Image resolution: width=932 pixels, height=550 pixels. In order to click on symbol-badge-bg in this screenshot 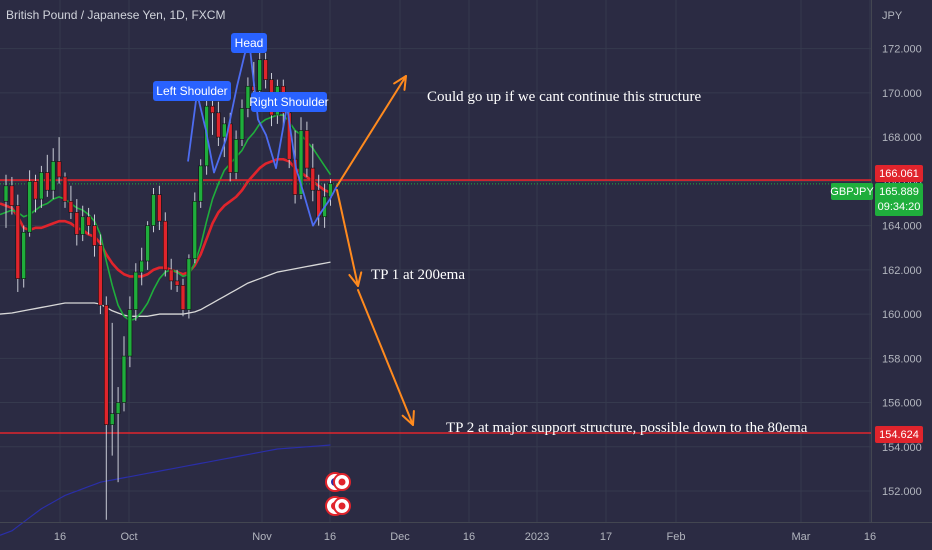, I will do `click(852, 191)`.